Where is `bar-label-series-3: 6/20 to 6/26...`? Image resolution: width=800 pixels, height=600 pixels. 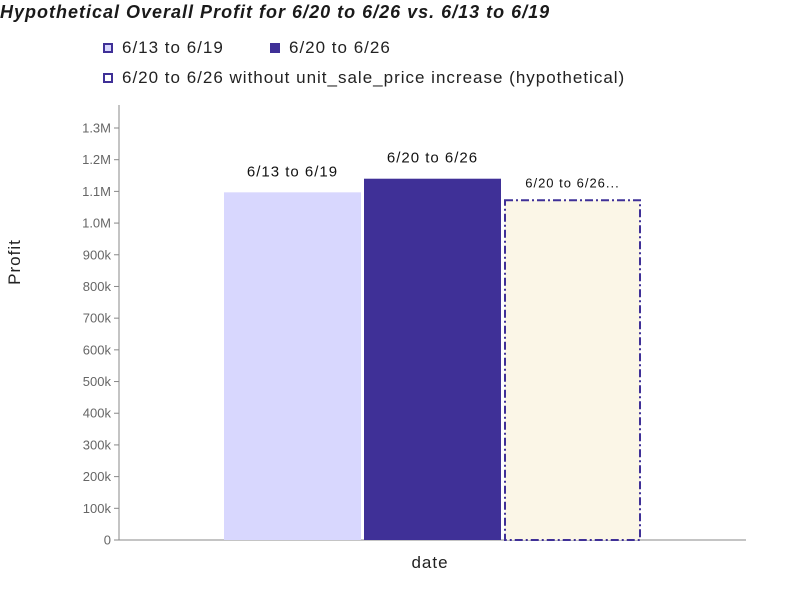 bar-label-series-3: 6/20 to 6/26... is located at coordinates (572, 182).